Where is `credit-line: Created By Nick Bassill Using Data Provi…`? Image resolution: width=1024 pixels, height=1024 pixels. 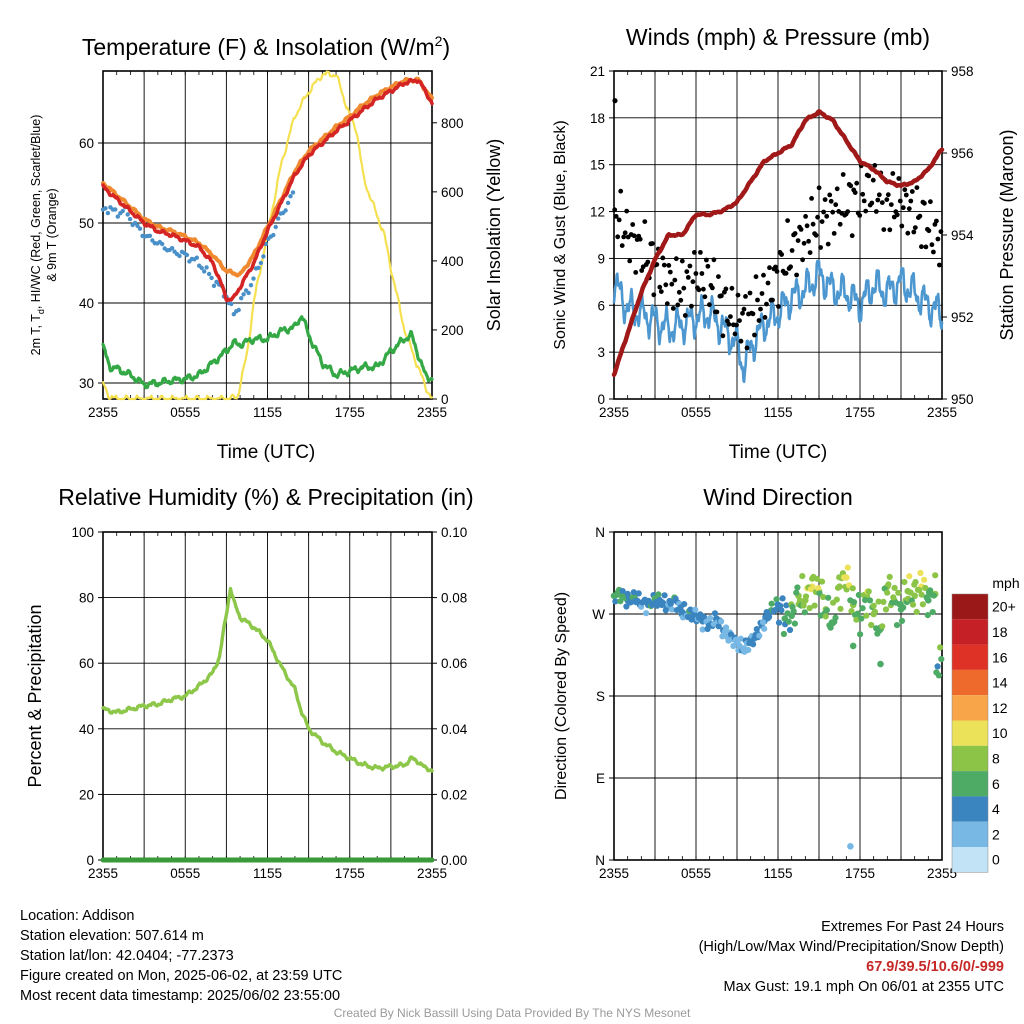
credit-line: Created By Nick Bassill Using Data Provi… is located at coordinates (512, 1013).